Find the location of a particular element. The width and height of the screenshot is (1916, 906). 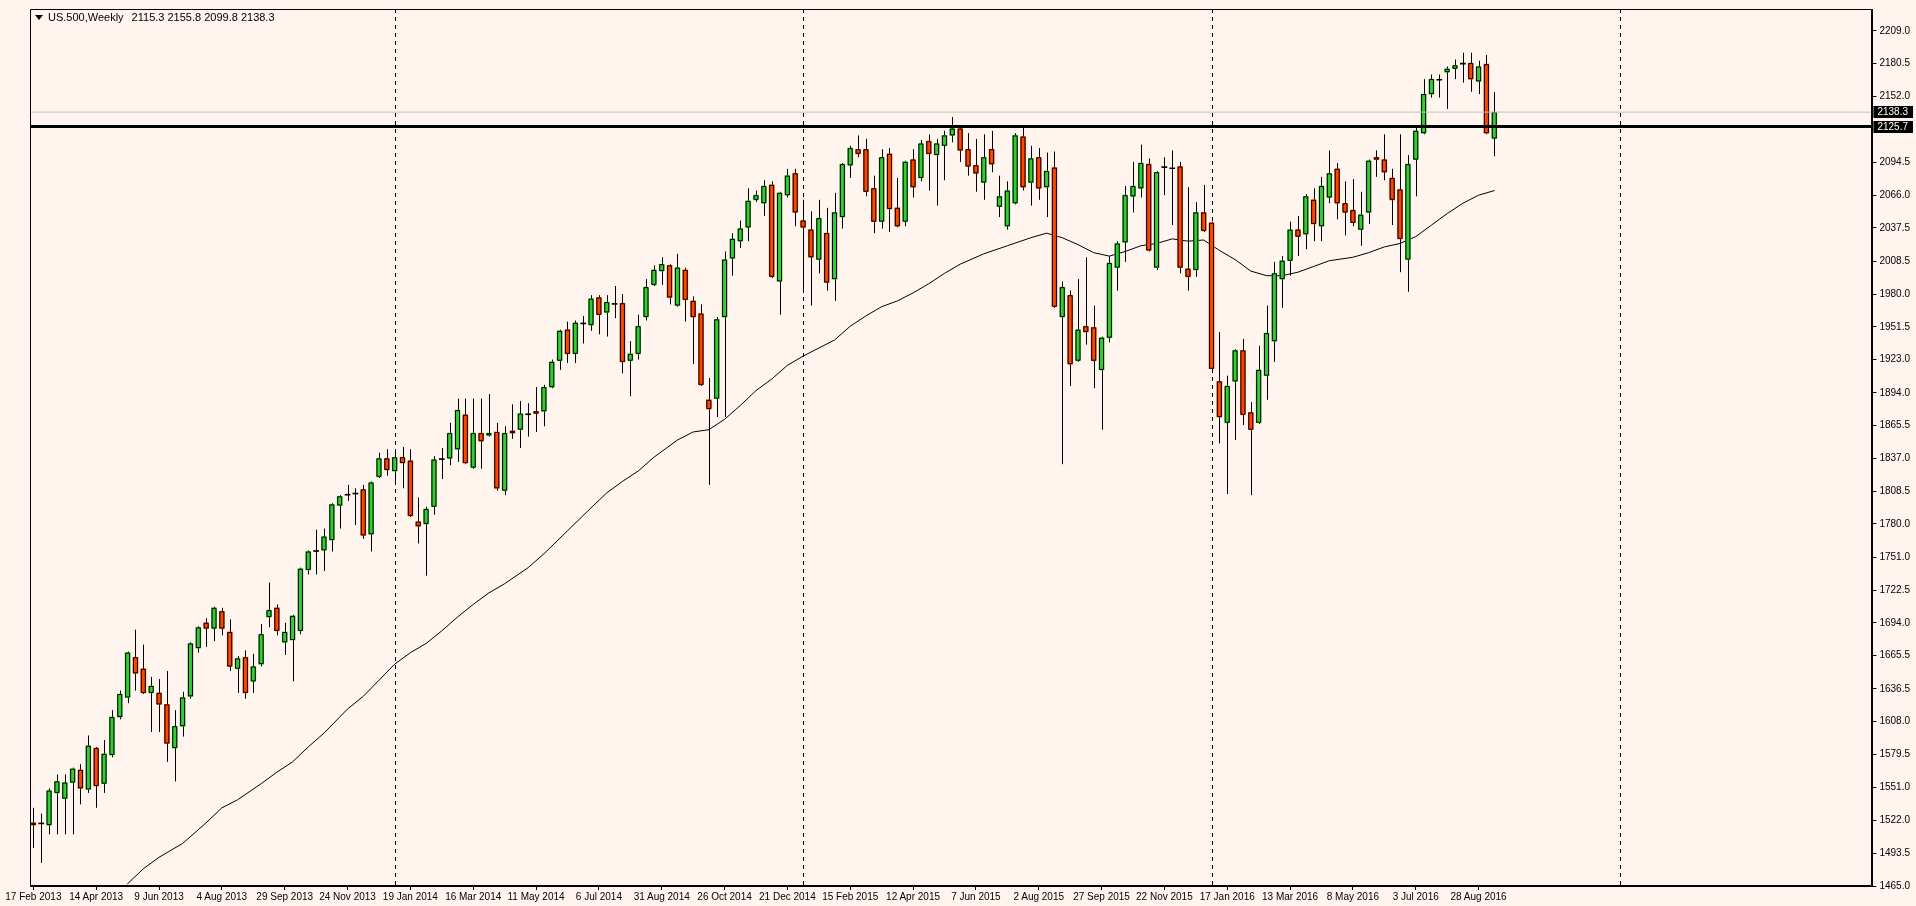

y-tick-label: 2152.0 is located at coordinates (1895, 96).